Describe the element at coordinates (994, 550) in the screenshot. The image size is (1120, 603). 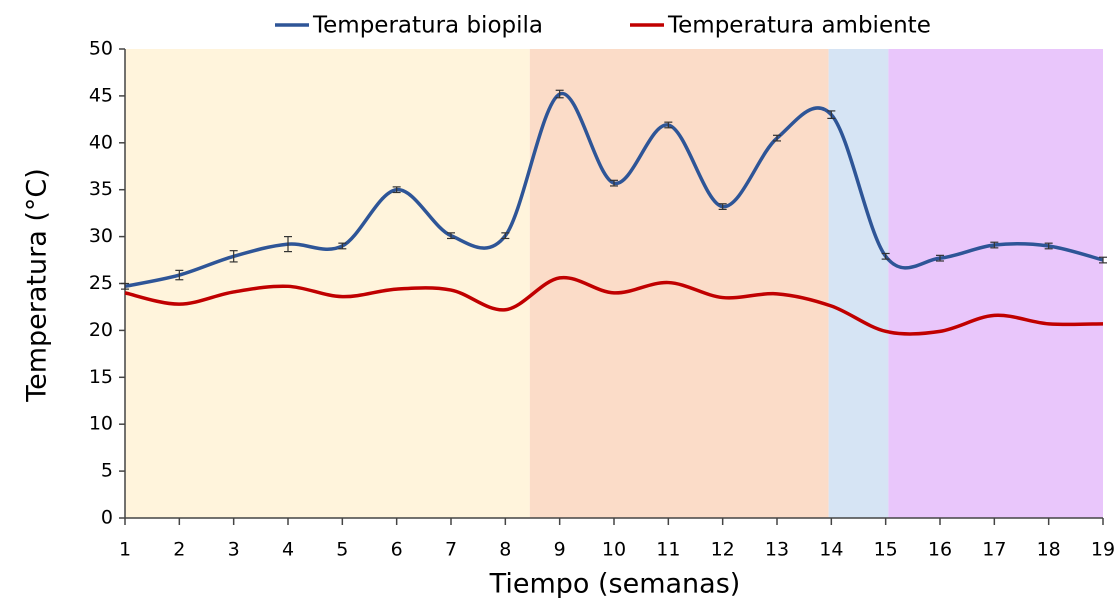
I see `x-tick-label: 17` at that location.